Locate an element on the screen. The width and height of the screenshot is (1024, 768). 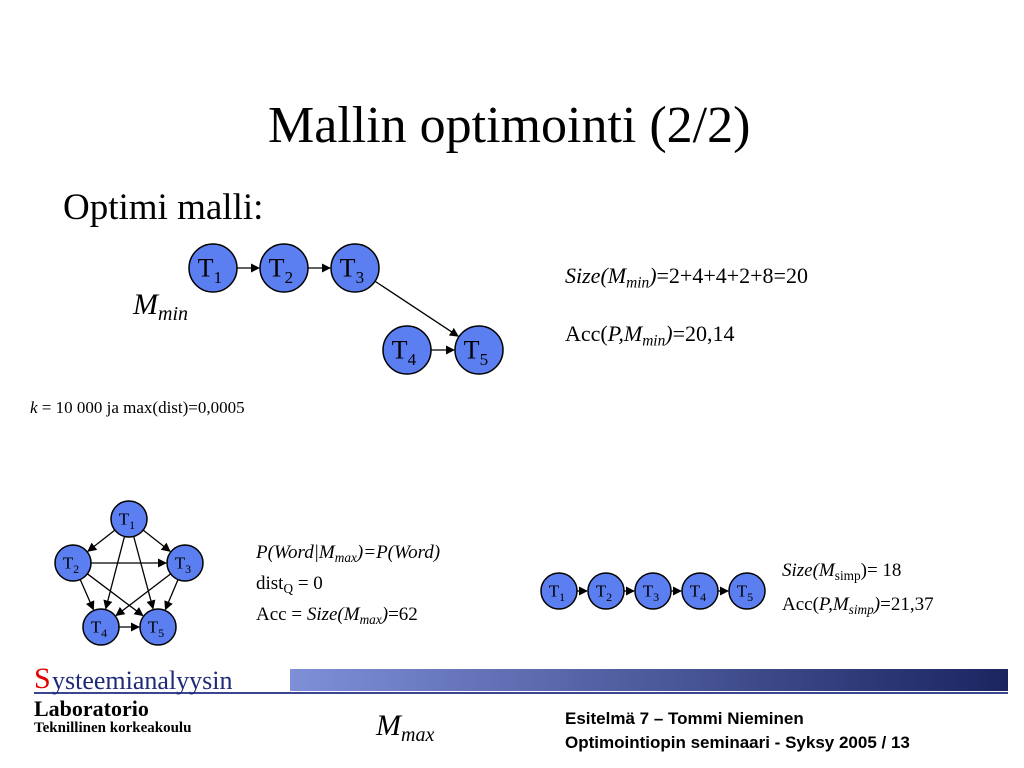
footer-gradient-bar is located at coordinates (649, 680).